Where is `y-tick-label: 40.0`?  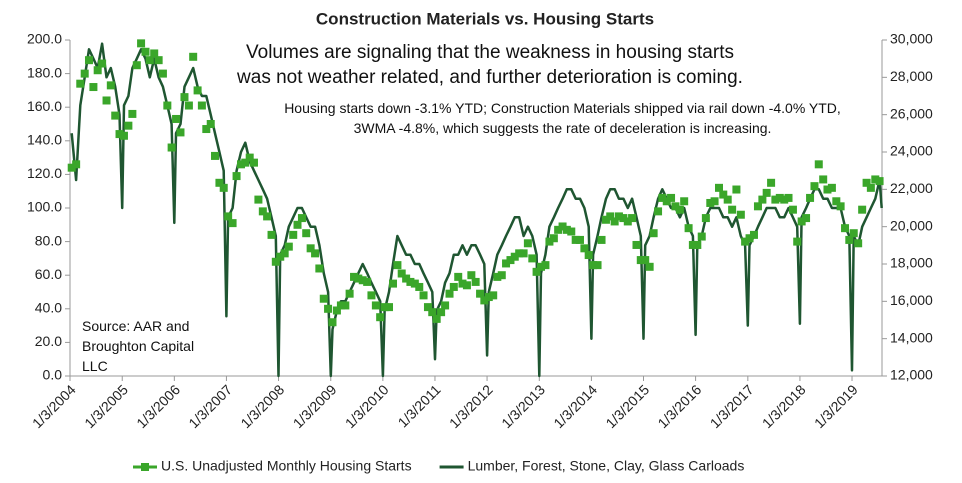
y-tick-label: 40.0 is located at coordinates (48, 308).